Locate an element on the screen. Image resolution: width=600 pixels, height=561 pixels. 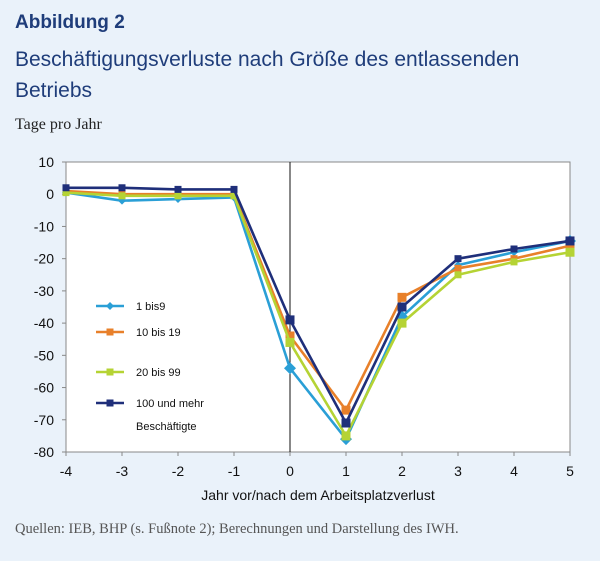
y-tick-label: -30 is located at coordinates (44, 291).